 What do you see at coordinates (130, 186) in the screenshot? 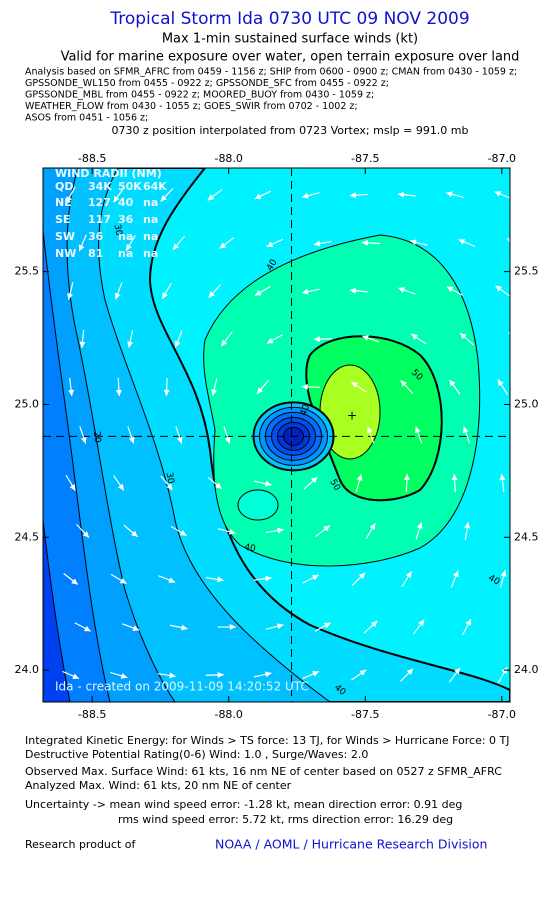
I see `radii-header: 50K` at bounding box center [130, 186].